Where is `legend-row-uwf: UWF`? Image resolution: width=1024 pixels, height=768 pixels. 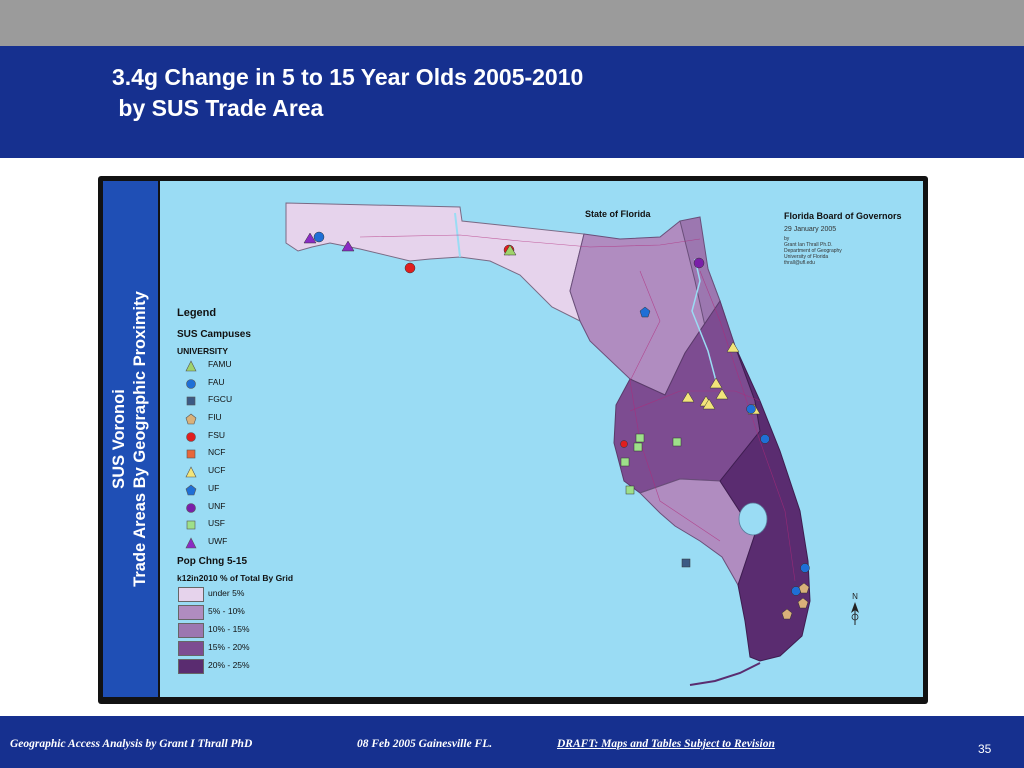
legend-row-uwf: UWF is located at coordinates (235, 543).